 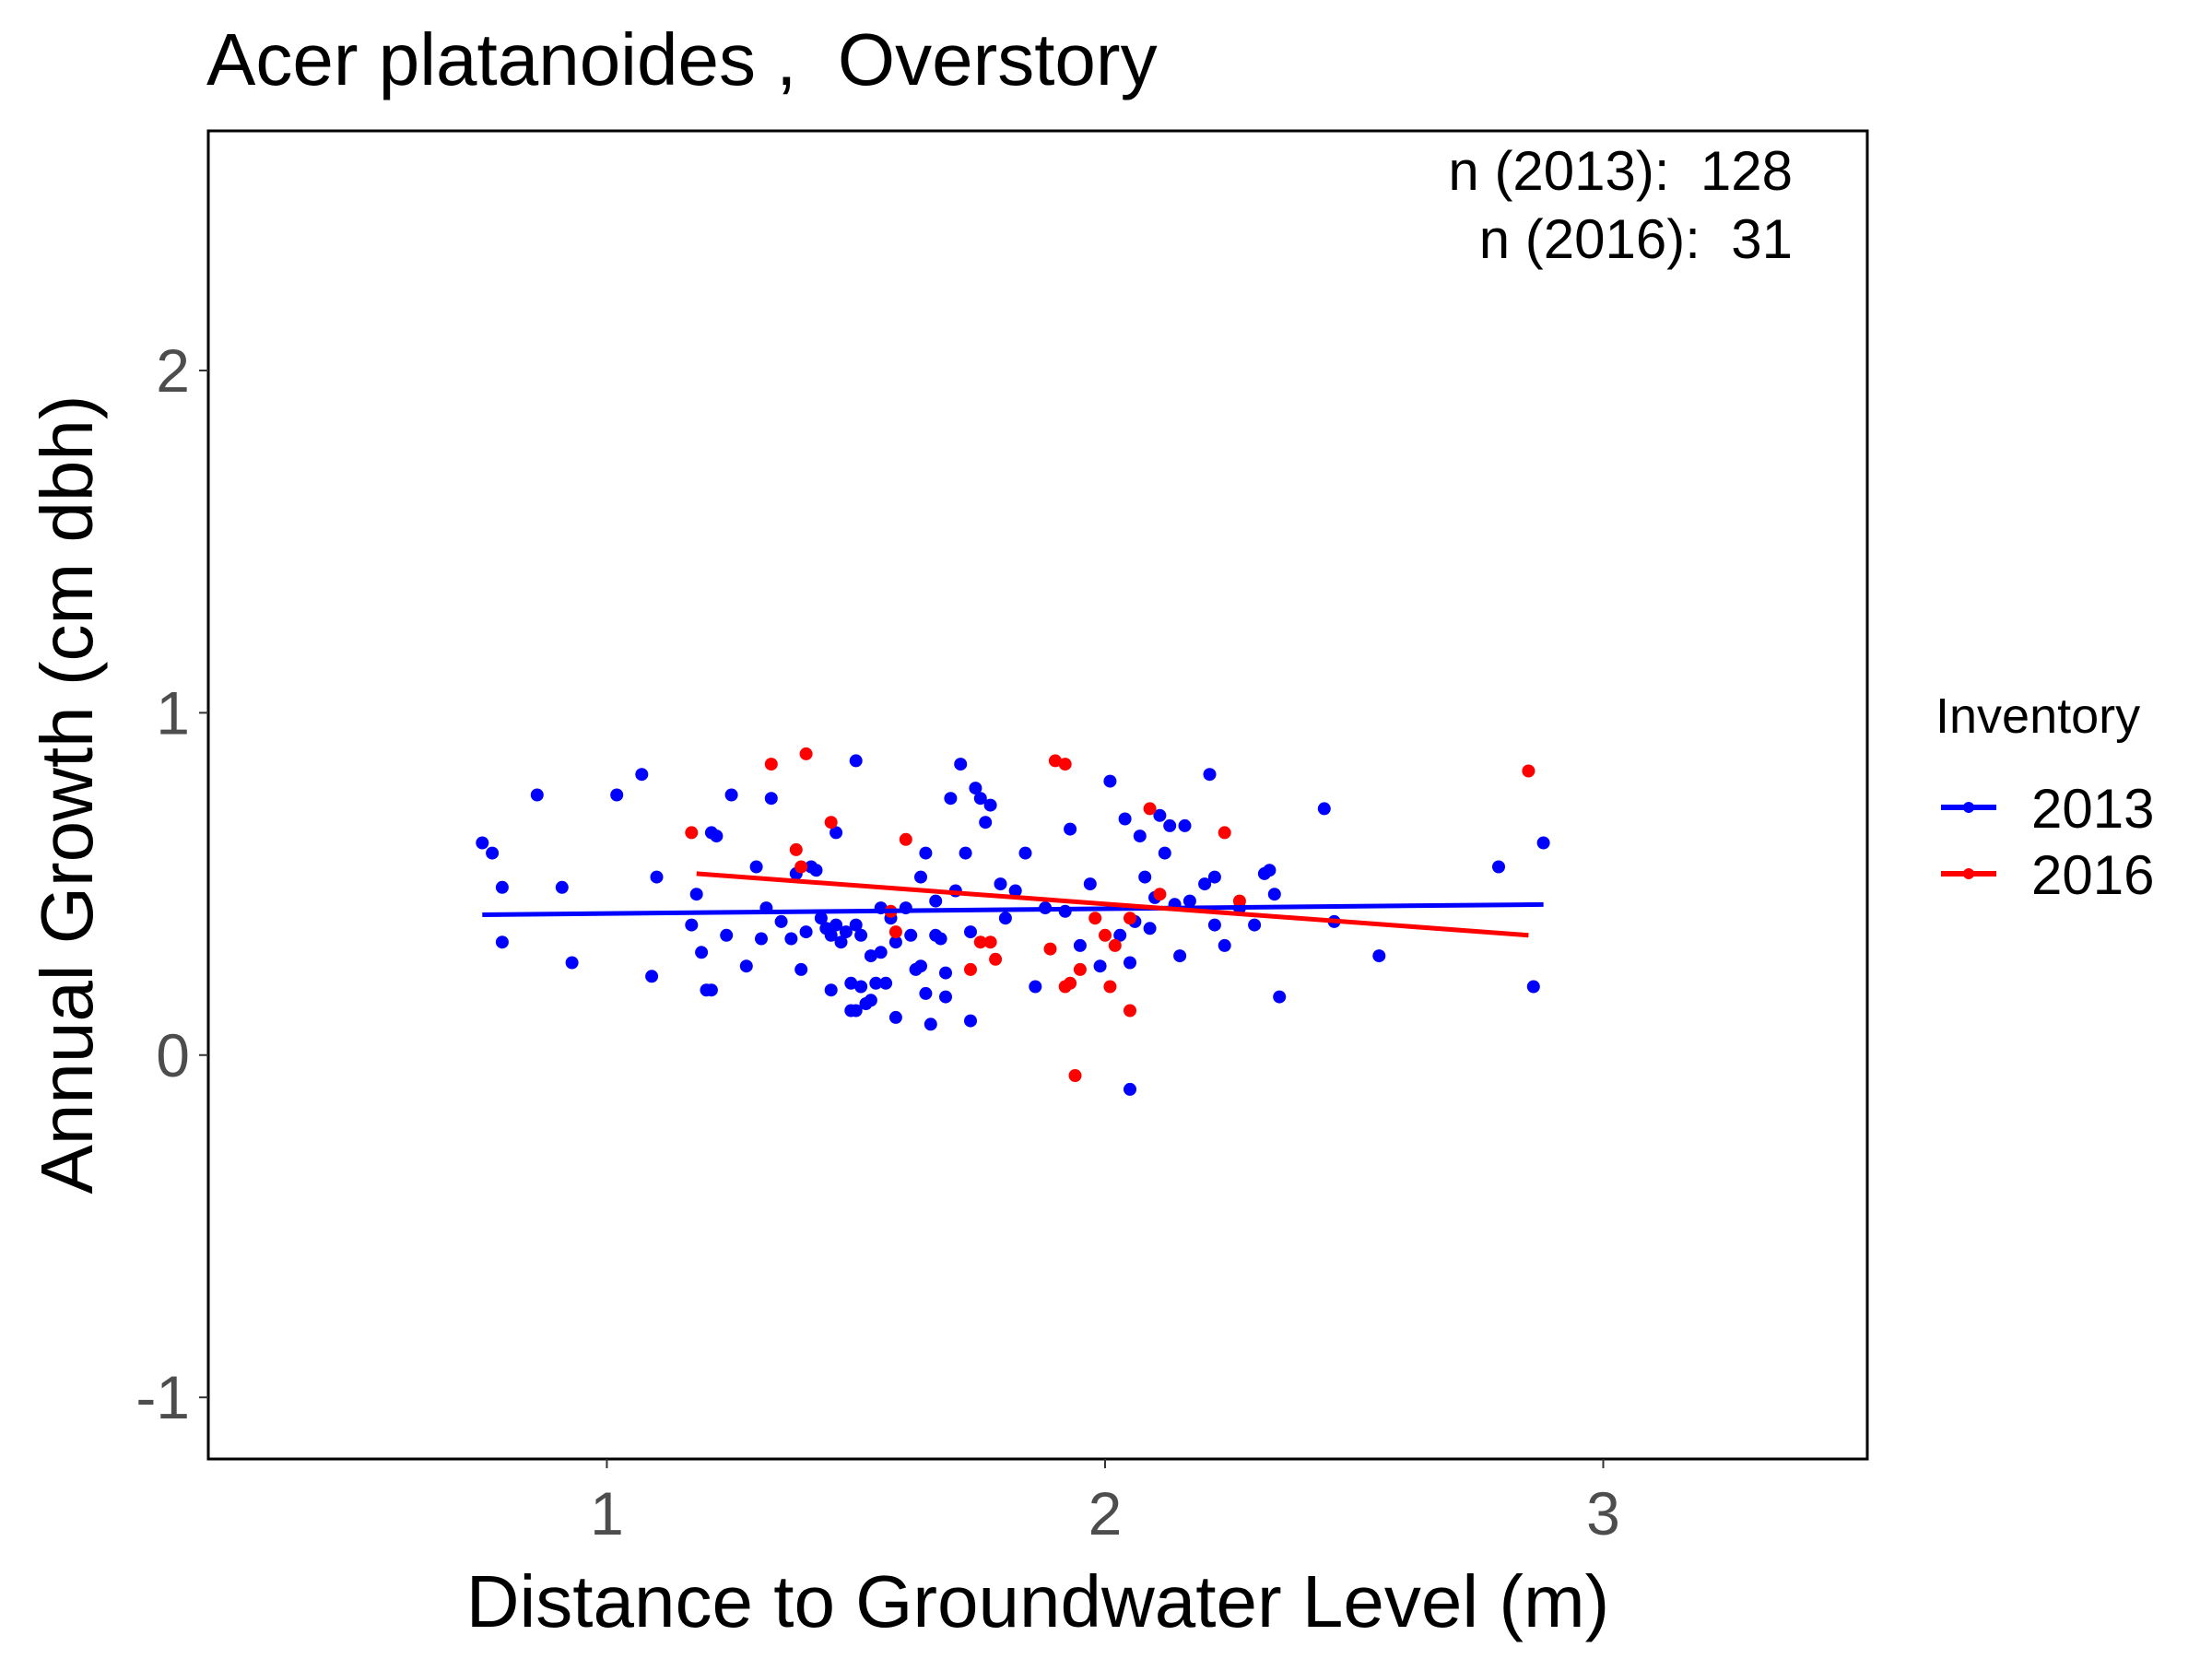 I want to click on legend-key-point-2016, so click(x=1968, y=873).